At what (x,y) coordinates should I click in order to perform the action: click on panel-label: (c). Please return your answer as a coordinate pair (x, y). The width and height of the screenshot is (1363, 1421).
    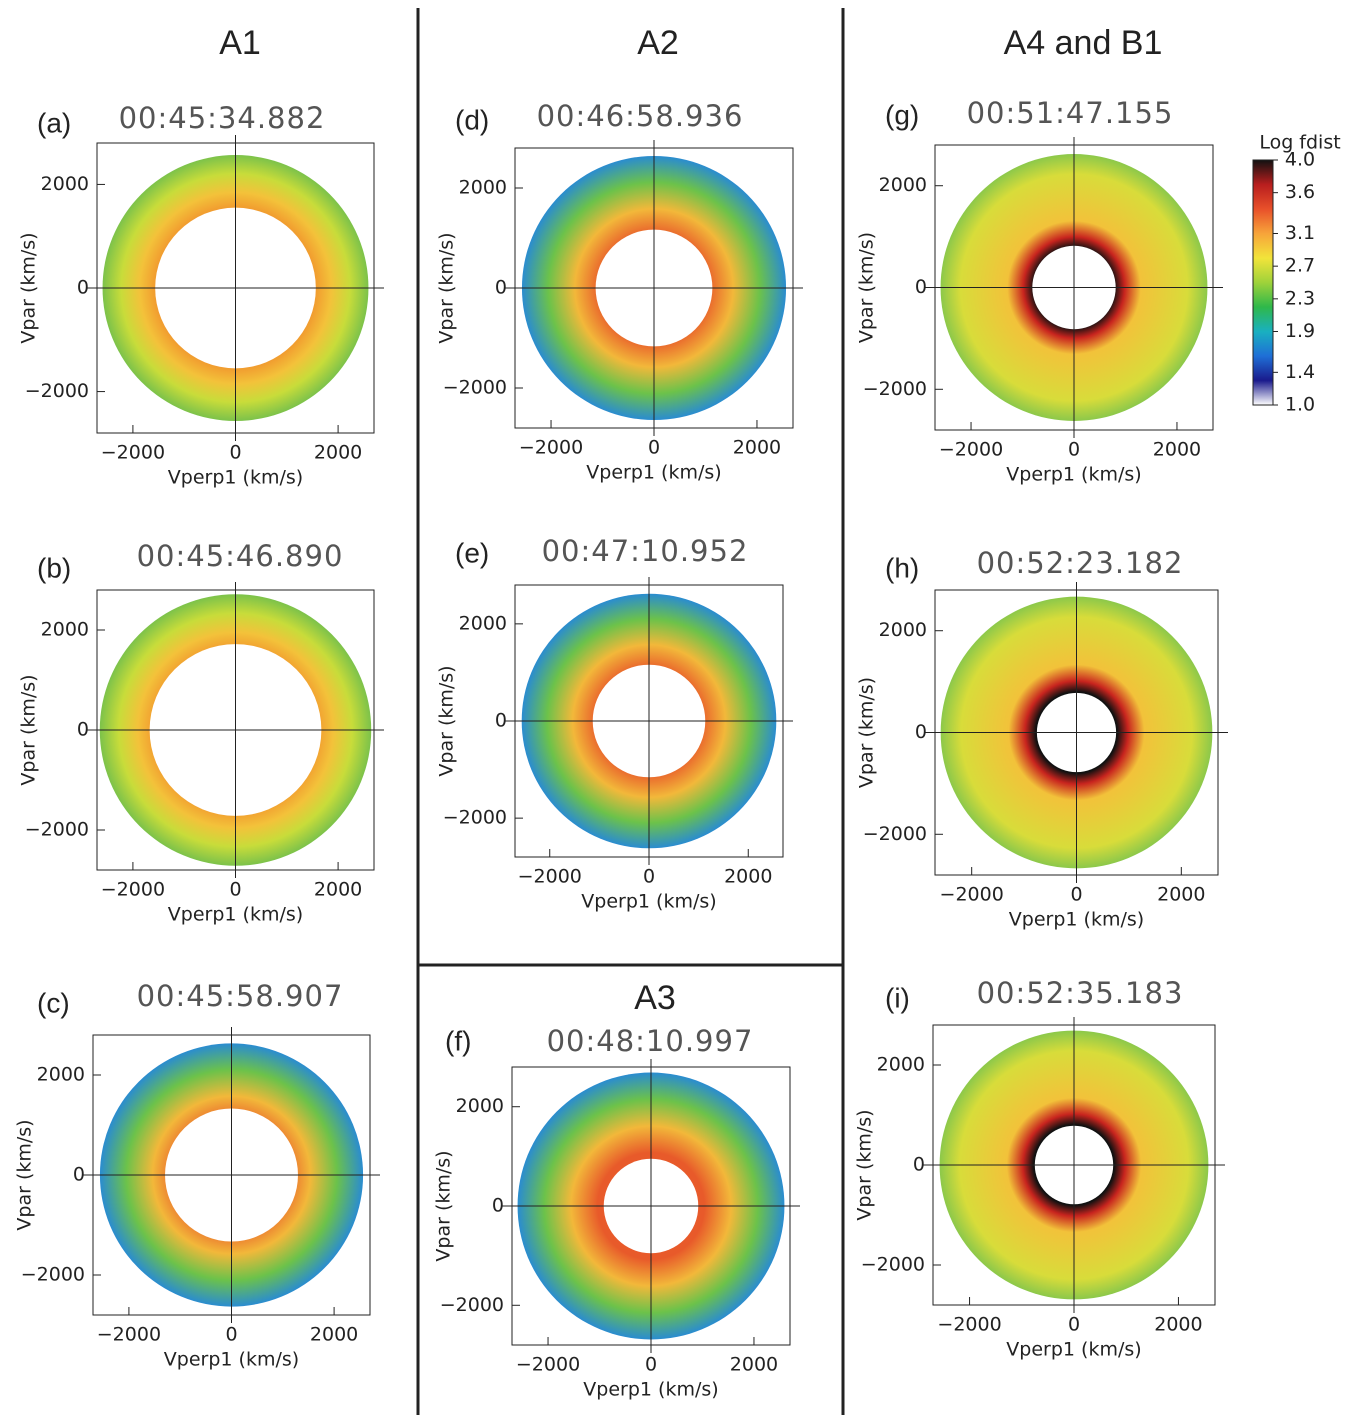
    Looking at the image, I should click on (53, 1002).